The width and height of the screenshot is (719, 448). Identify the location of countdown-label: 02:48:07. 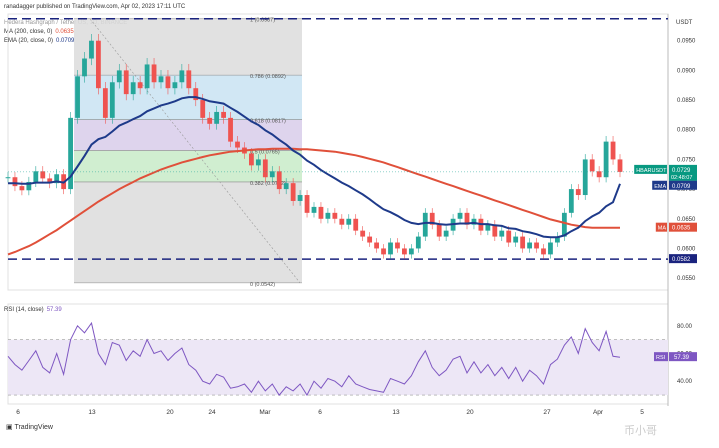
(681, 178).